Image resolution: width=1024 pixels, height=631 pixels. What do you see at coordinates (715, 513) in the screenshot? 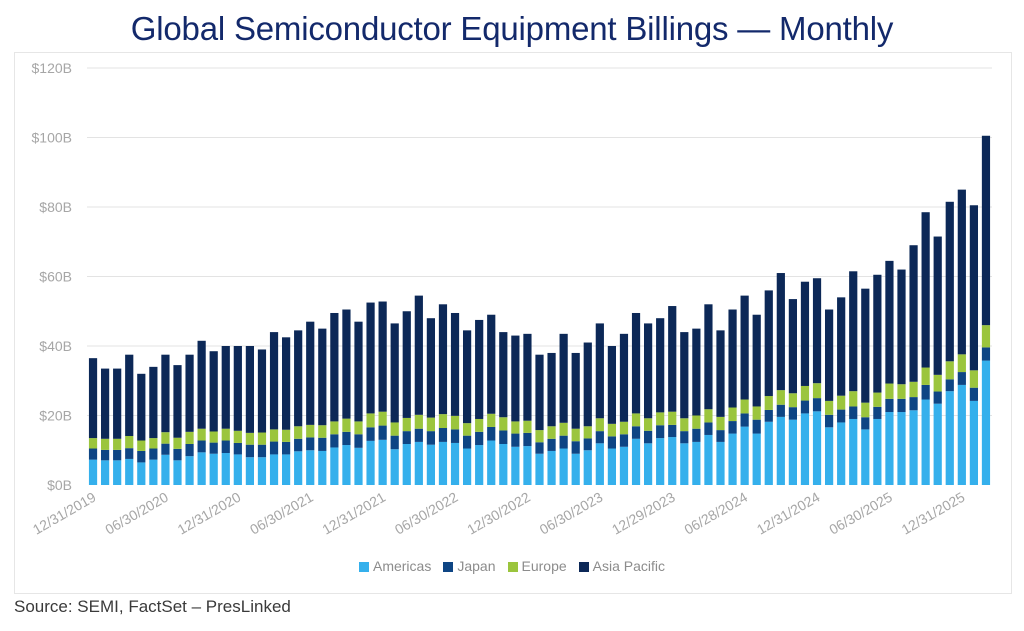
I see `x-tick-label: 06/28/2024` at bounding box center [715, 513].